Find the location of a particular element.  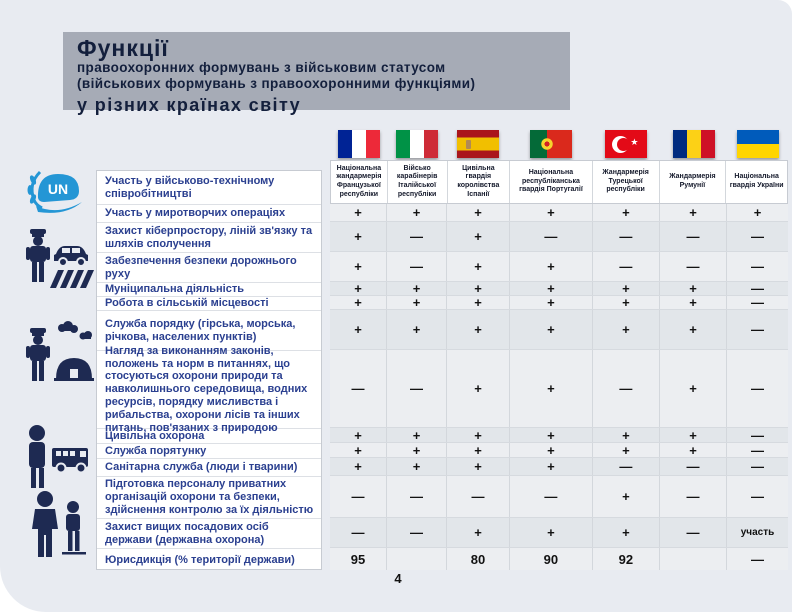

function-label: Муніципальна діяльність is located at coordinates (209, 290).